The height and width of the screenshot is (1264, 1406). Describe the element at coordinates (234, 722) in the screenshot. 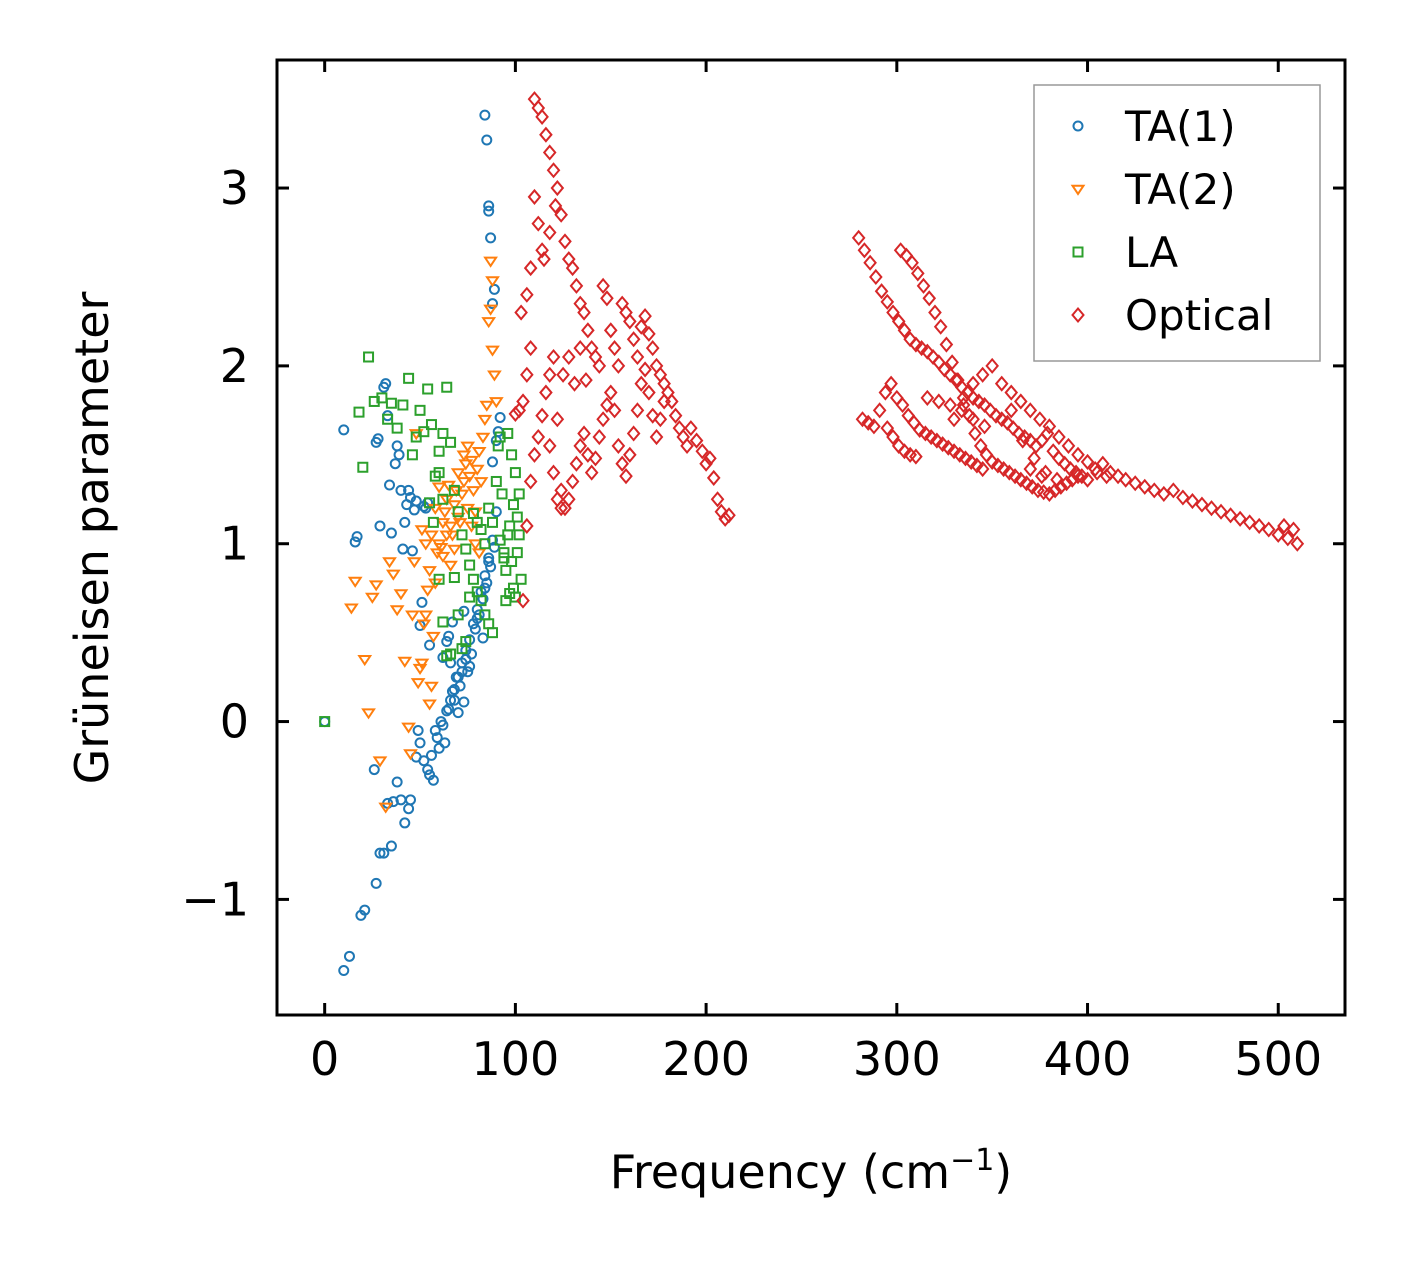

I see `y-tick-label: 0` at that location.